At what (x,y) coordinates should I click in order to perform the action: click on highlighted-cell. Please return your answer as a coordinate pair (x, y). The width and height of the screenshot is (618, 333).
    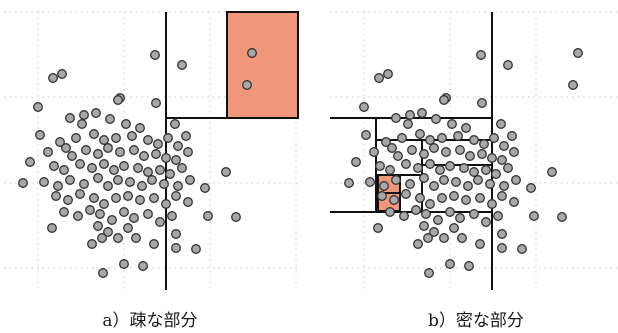
    Looking at the image, I should click on (262, 65).